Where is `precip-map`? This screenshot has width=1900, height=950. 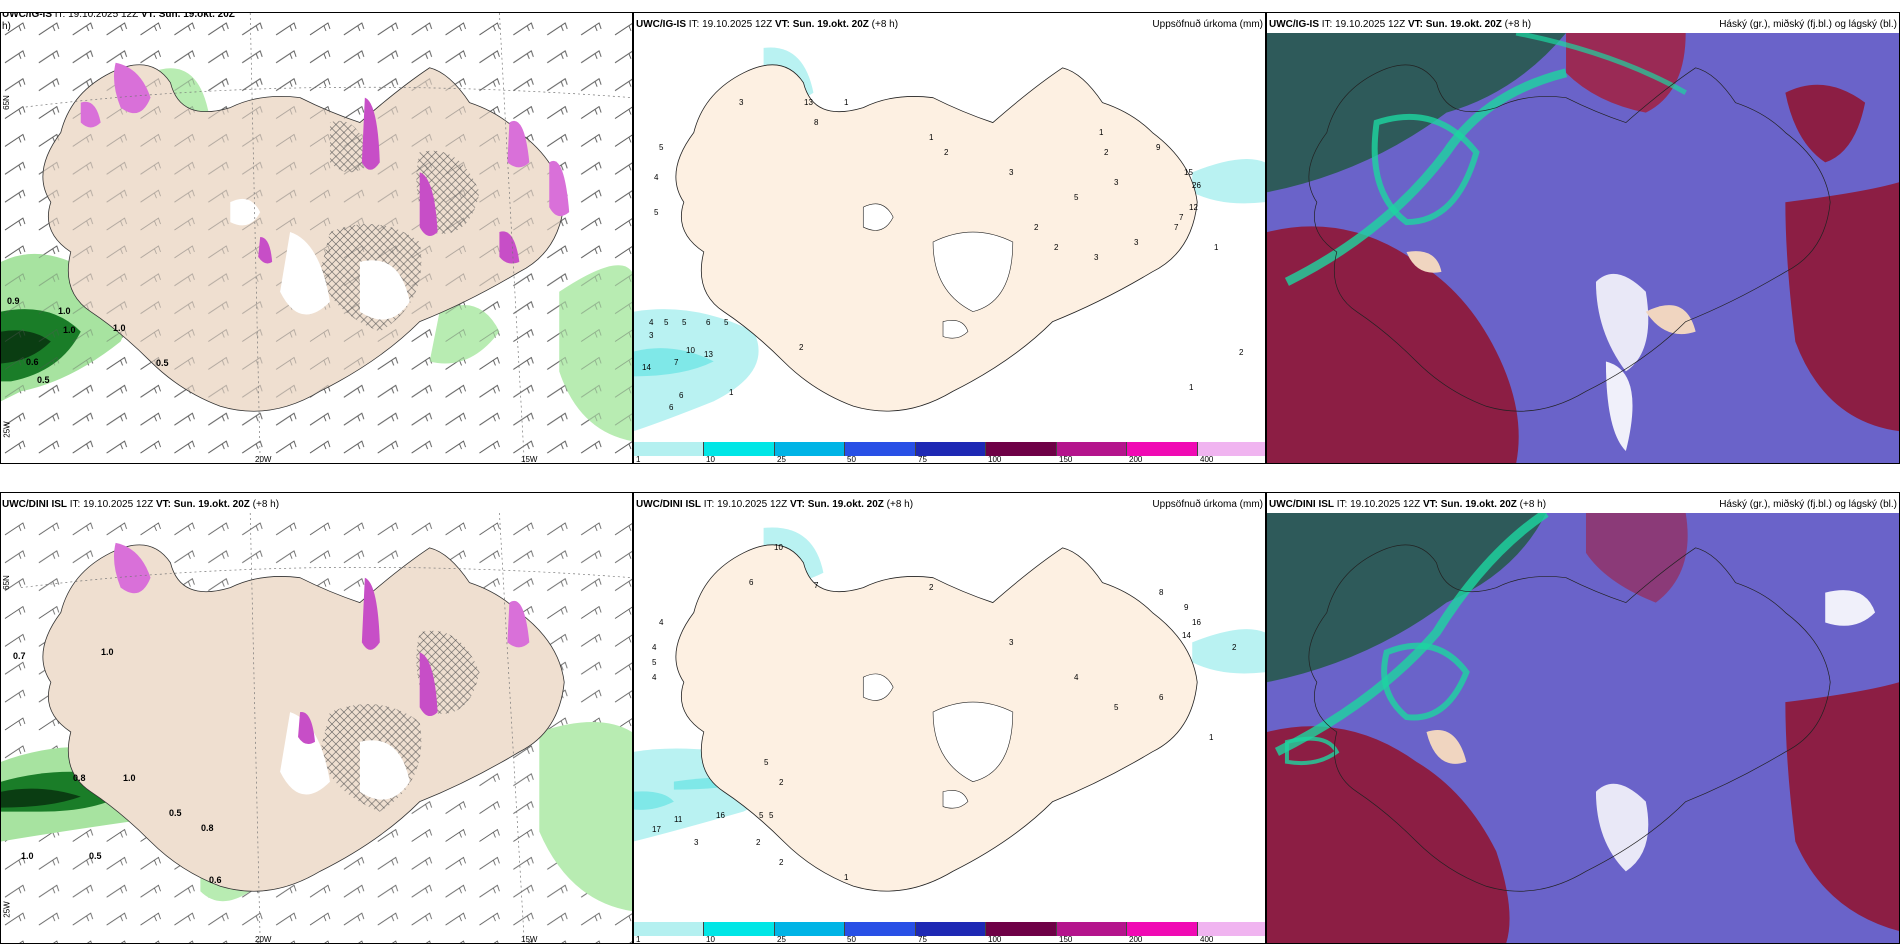 precip-map is located at coordinates (949, 237).